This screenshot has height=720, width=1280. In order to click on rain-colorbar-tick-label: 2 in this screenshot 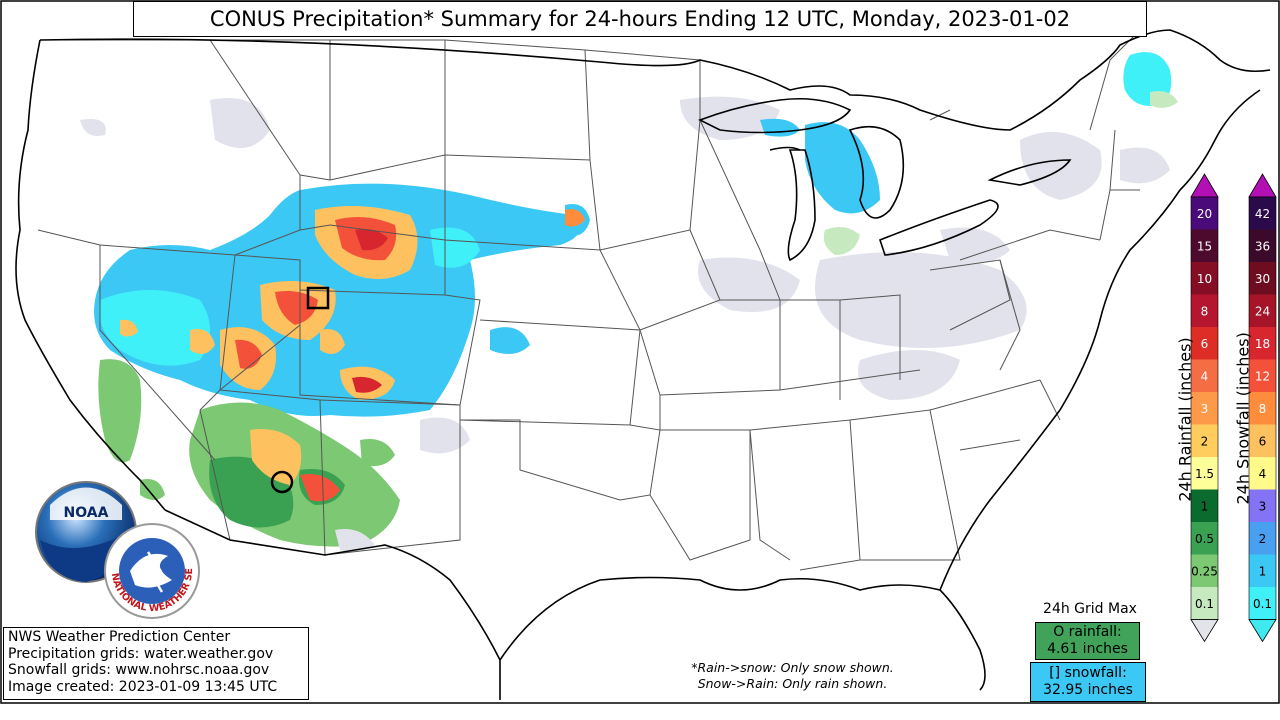, I will do `click(1205, 441)`.